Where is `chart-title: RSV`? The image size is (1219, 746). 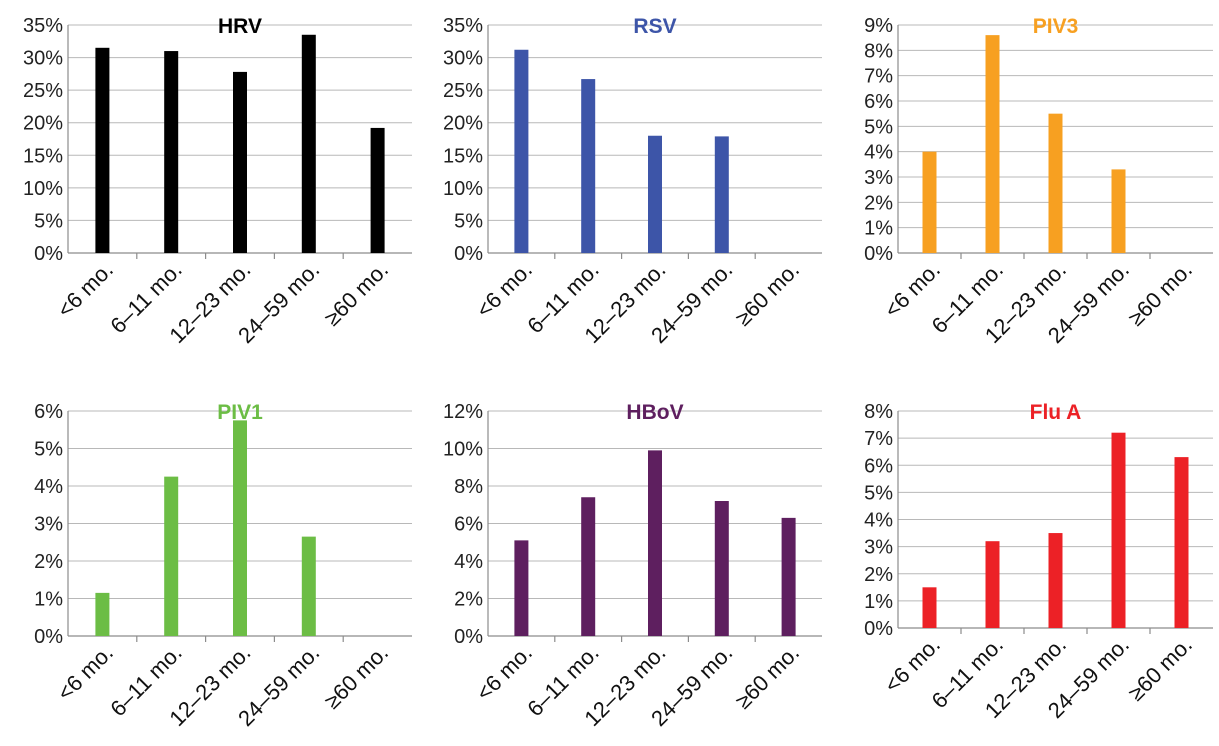 chart-title: RSV is located at coordinates (654, 26).